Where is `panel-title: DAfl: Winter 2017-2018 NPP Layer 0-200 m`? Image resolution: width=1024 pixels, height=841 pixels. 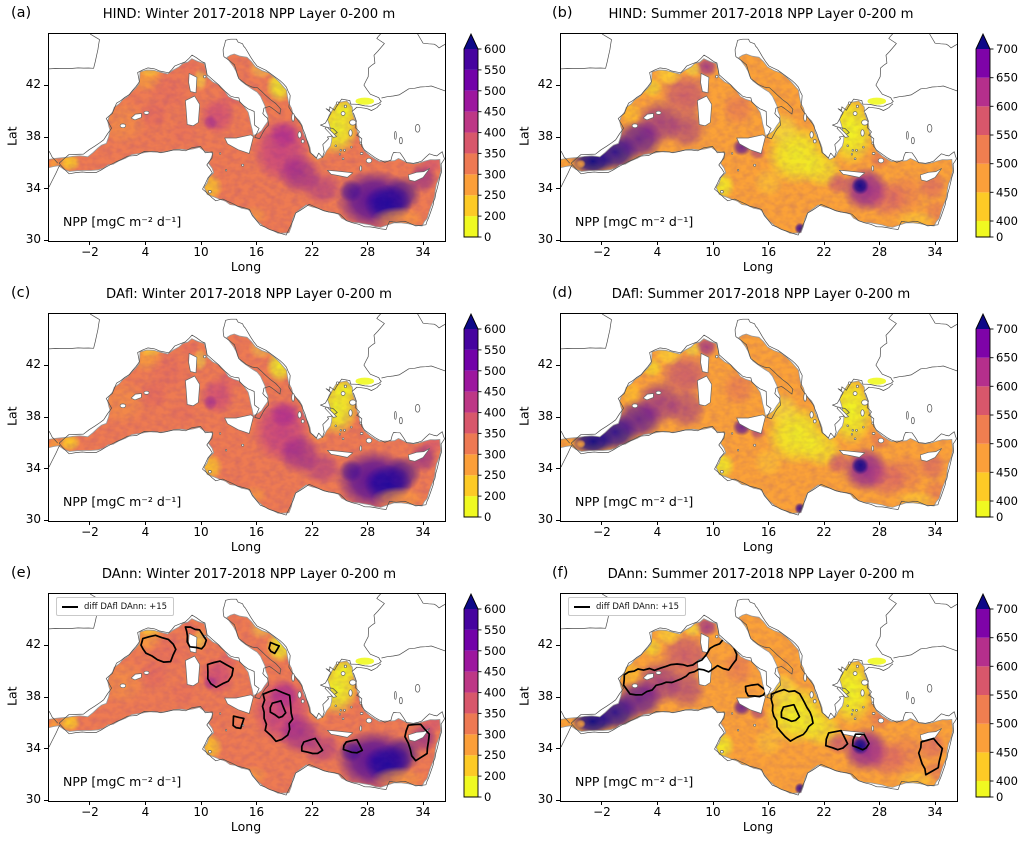
panel-title: DAfl: Winter 2017-2018 NPP Layer 0-200 m is located at coordinates (249, 294).